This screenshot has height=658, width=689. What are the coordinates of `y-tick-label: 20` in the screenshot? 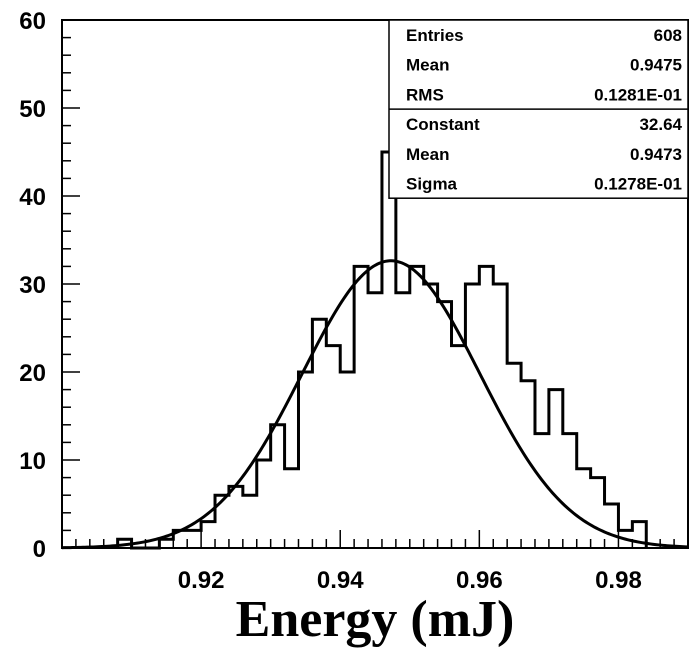 It's located at (32, 373).